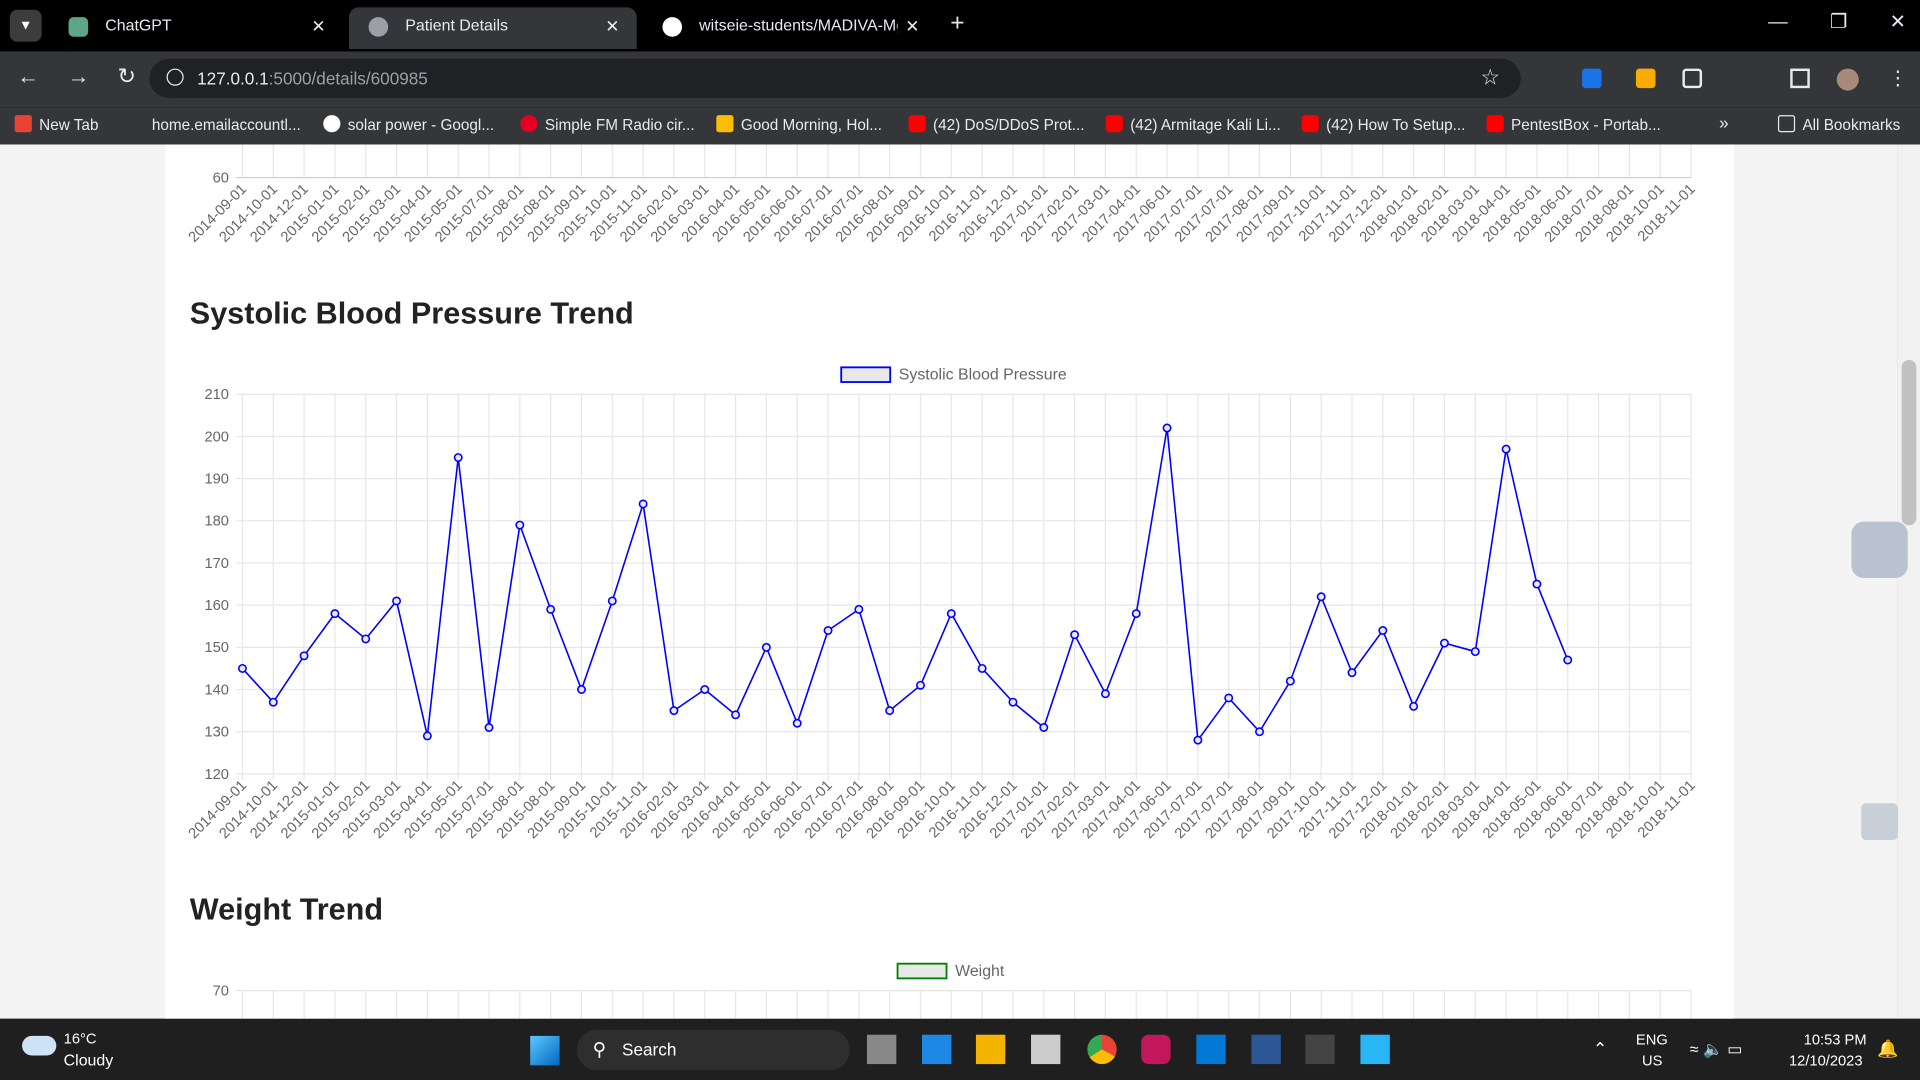 This screenshot has width=1920, height=1080. What do you see at coordinates (1651, 1040) in the screenshot?
I see `language: ENG` at bounding box center [1651, 1040].